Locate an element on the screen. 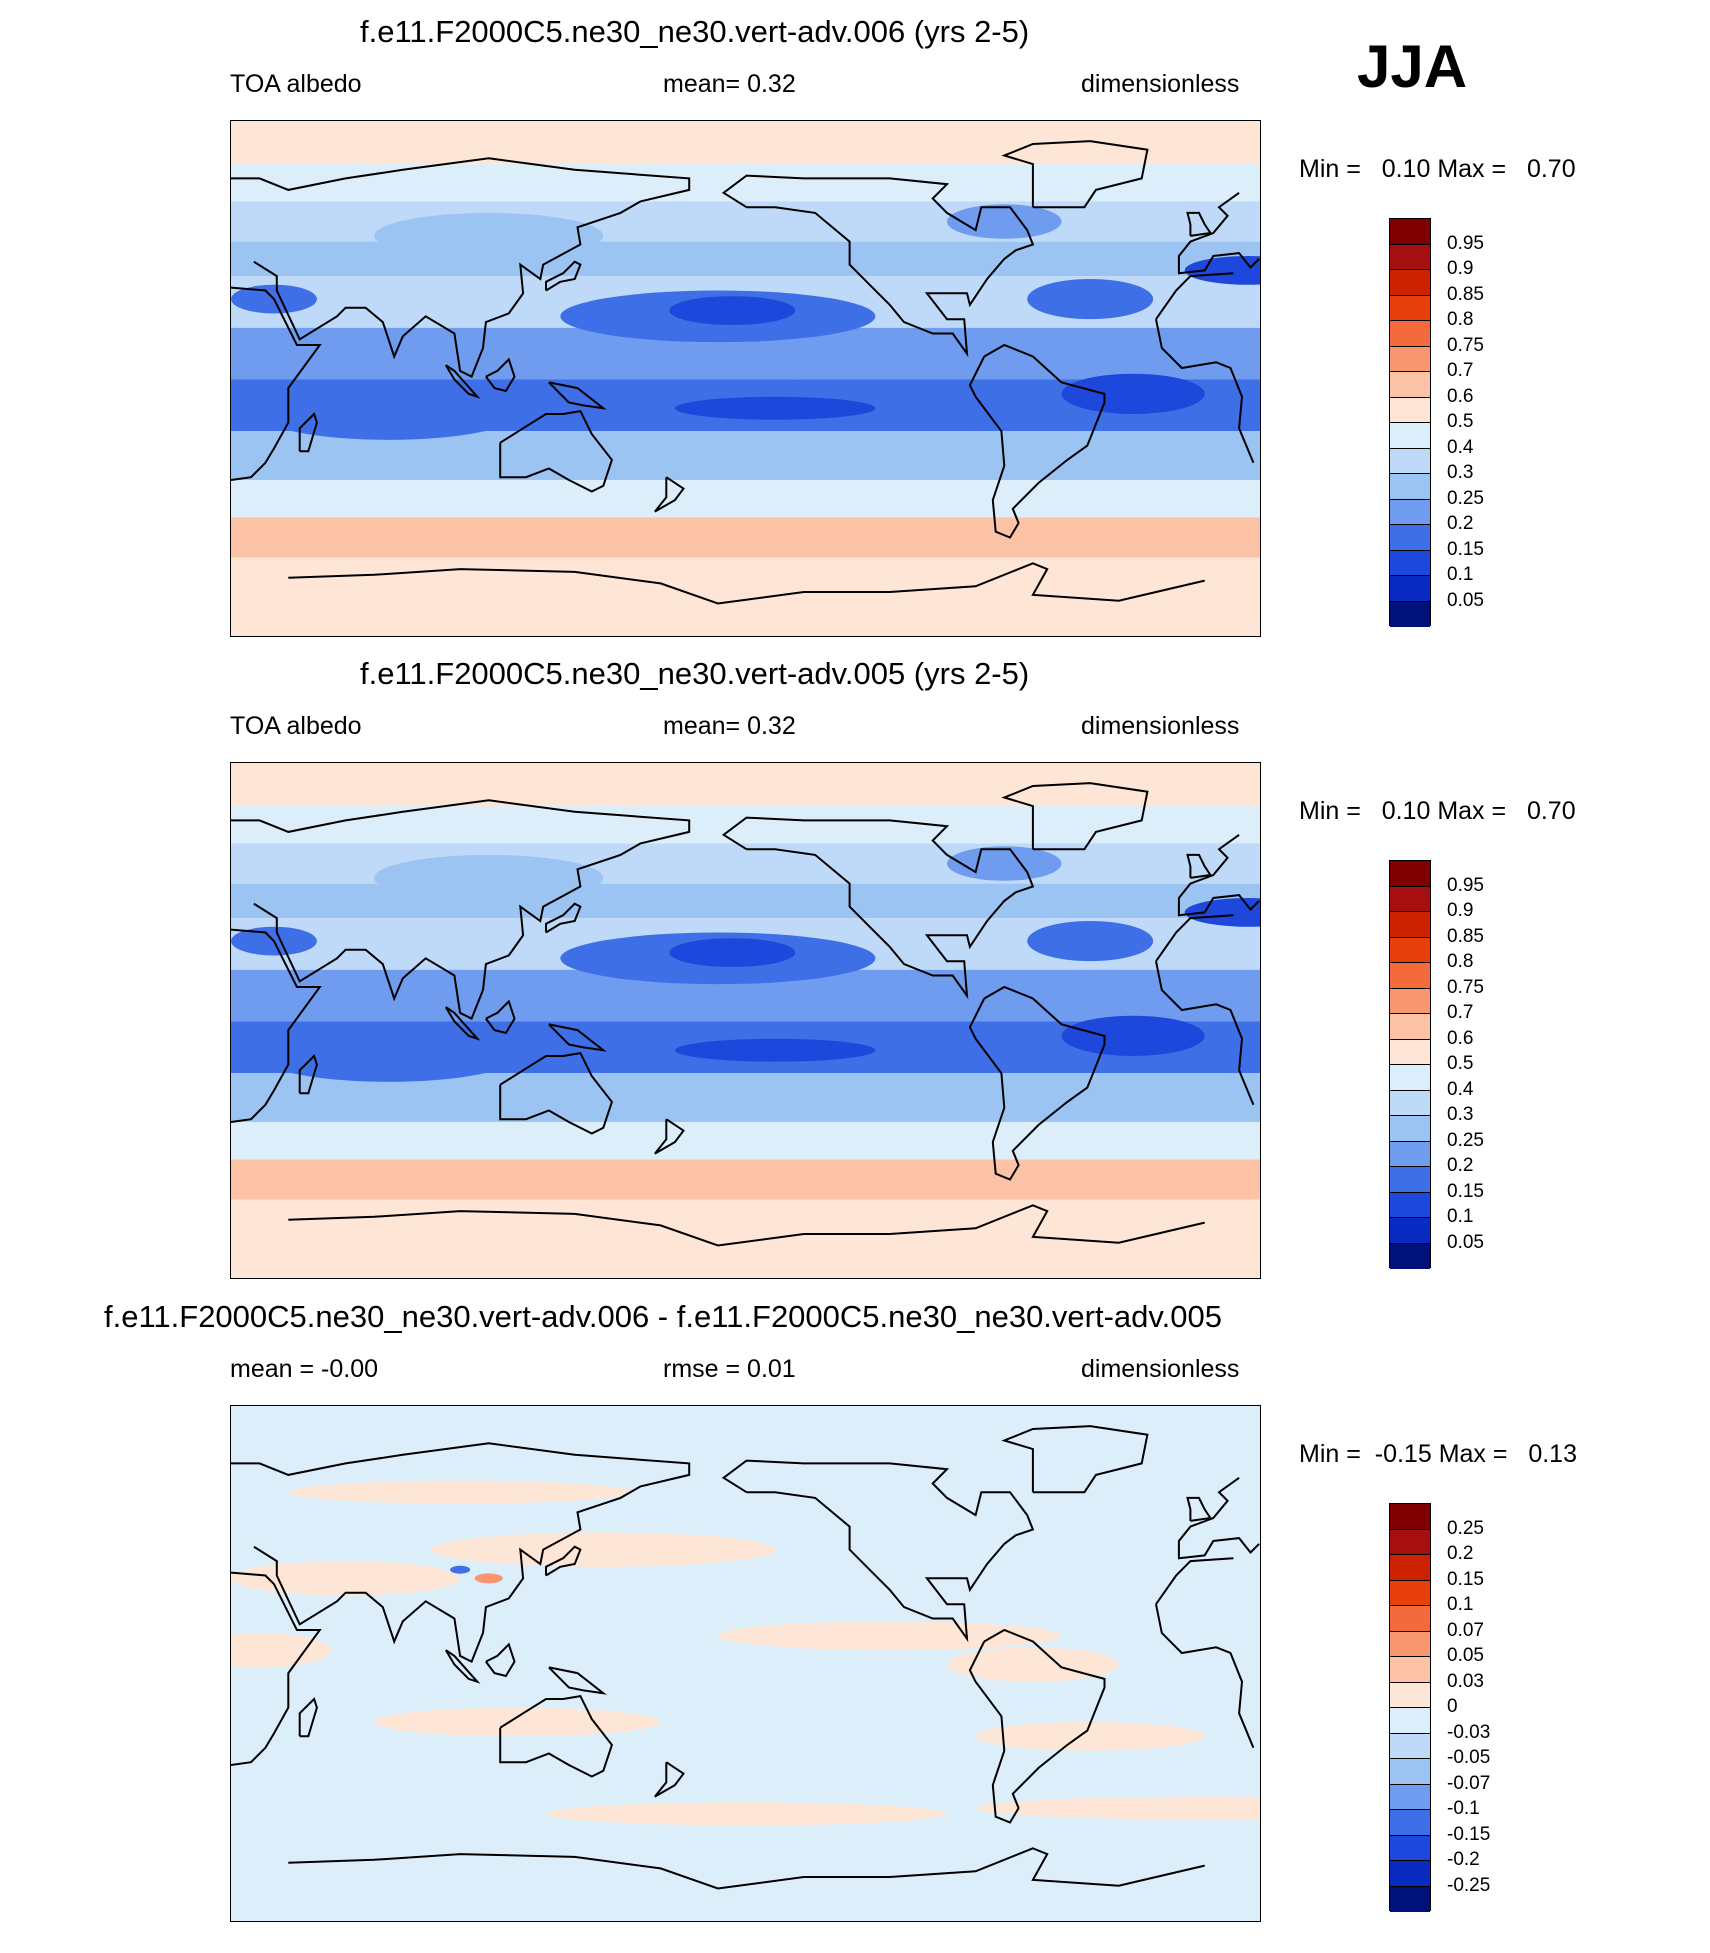 The height and width of the screenshot is (1953, 1710). panel-3-rmse-label: rmse = 0.01 is located at coordinates (729, 1369).